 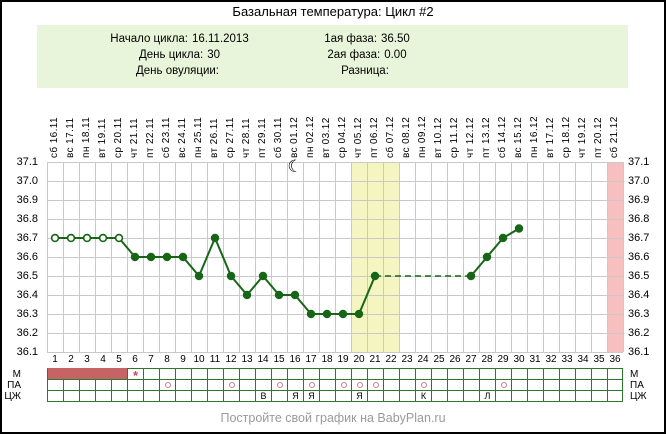 What do you see at coordinates (199, 359) in the screenshot?
I see `day-number-10: 10` at bounding box center [199, 359].